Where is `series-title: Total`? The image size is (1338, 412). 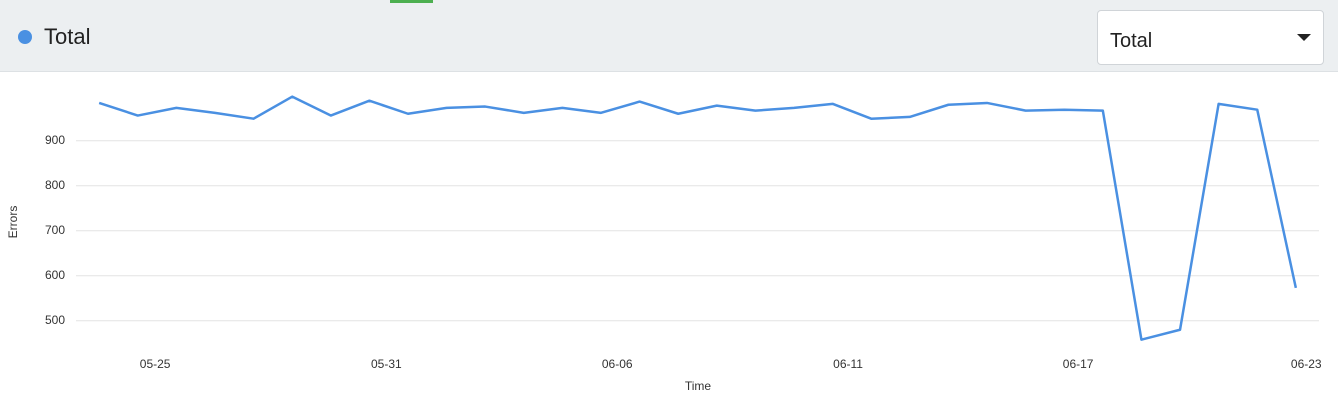
series-title: Total is located at coordinates (67, 36).